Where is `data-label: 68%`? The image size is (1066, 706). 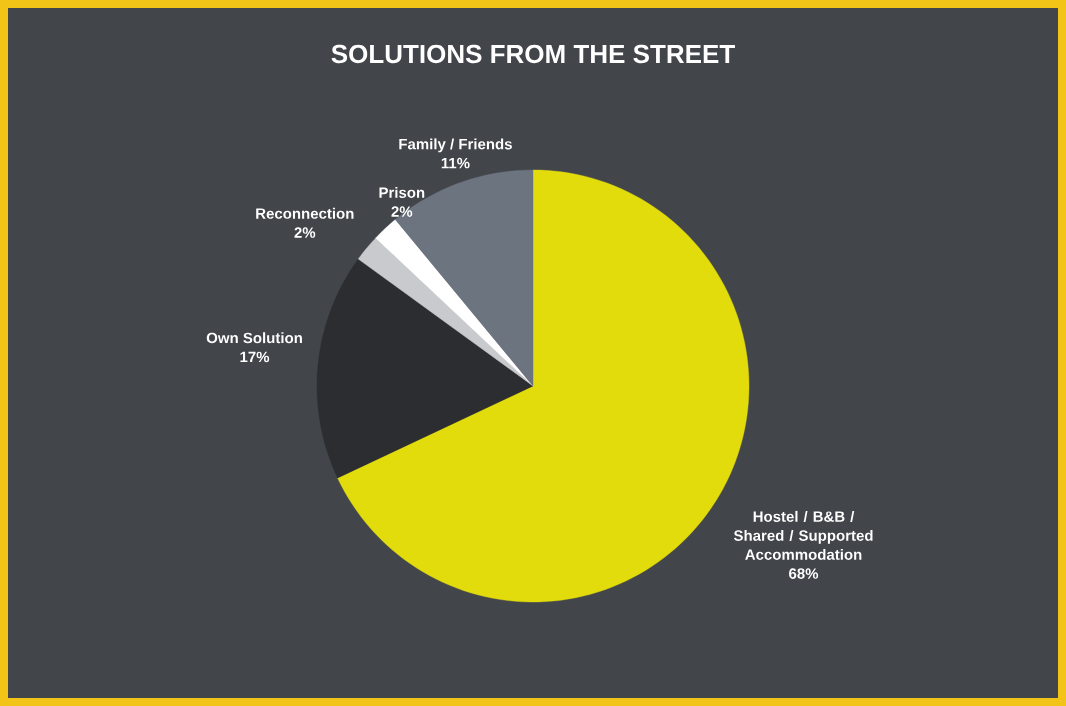
data-label: 68% is located at coordinates (804, 573).